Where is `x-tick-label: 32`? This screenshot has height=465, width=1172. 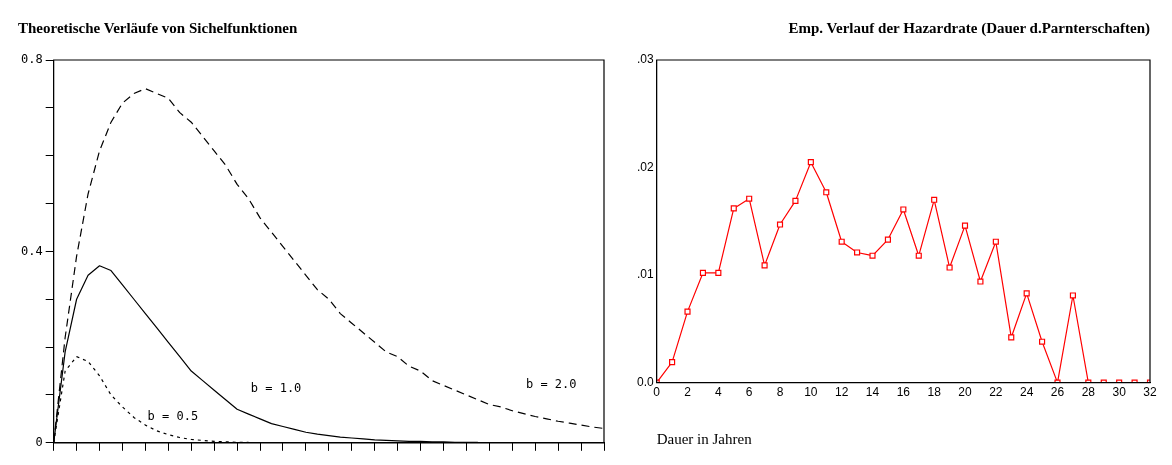
x-tick-label: 32 is located at coordinates (1150, 392).